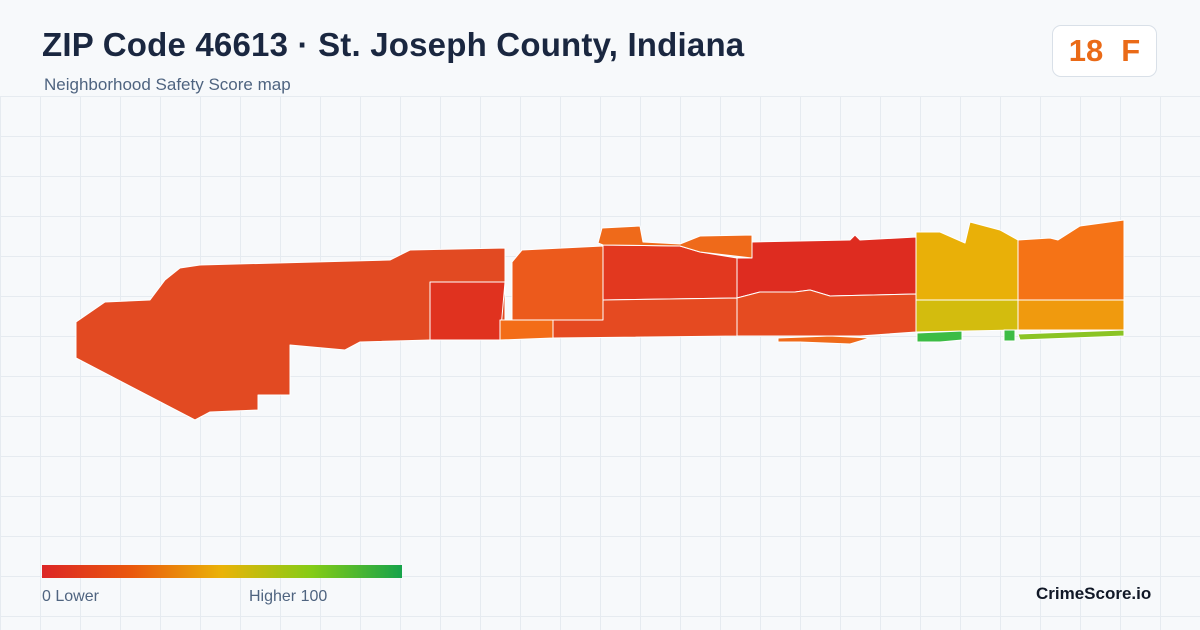 This screenshot has width=1200, height=630. Describe the element at coordinates (1094, 593) in the screenshot. I see `brand-logo-text: CrimeScore.io` at that location.